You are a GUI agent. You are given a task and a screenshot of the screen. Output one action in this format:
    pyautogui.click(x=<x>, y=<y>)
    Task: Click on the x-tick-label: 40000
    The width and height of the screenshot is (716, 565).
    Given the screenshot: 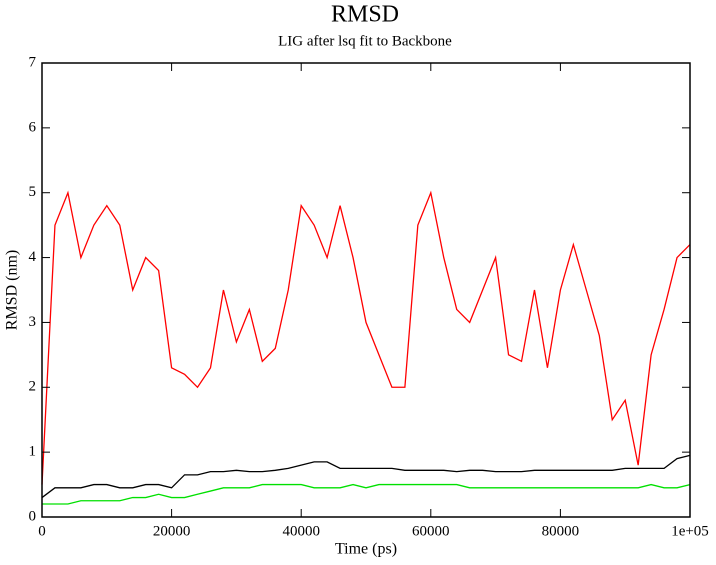 What is the action you would take?
    pyautogui.click(x=301, y=531)
    